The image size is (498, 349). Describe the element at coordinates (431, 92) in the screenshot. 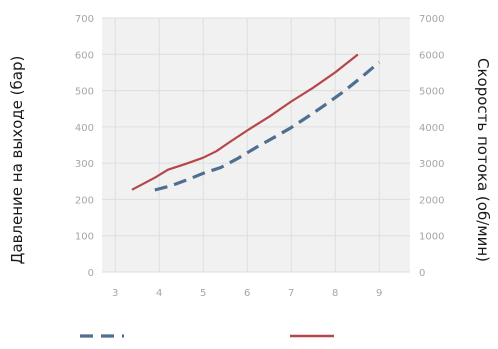

I see `y2-tick-label: 5000` at that location.